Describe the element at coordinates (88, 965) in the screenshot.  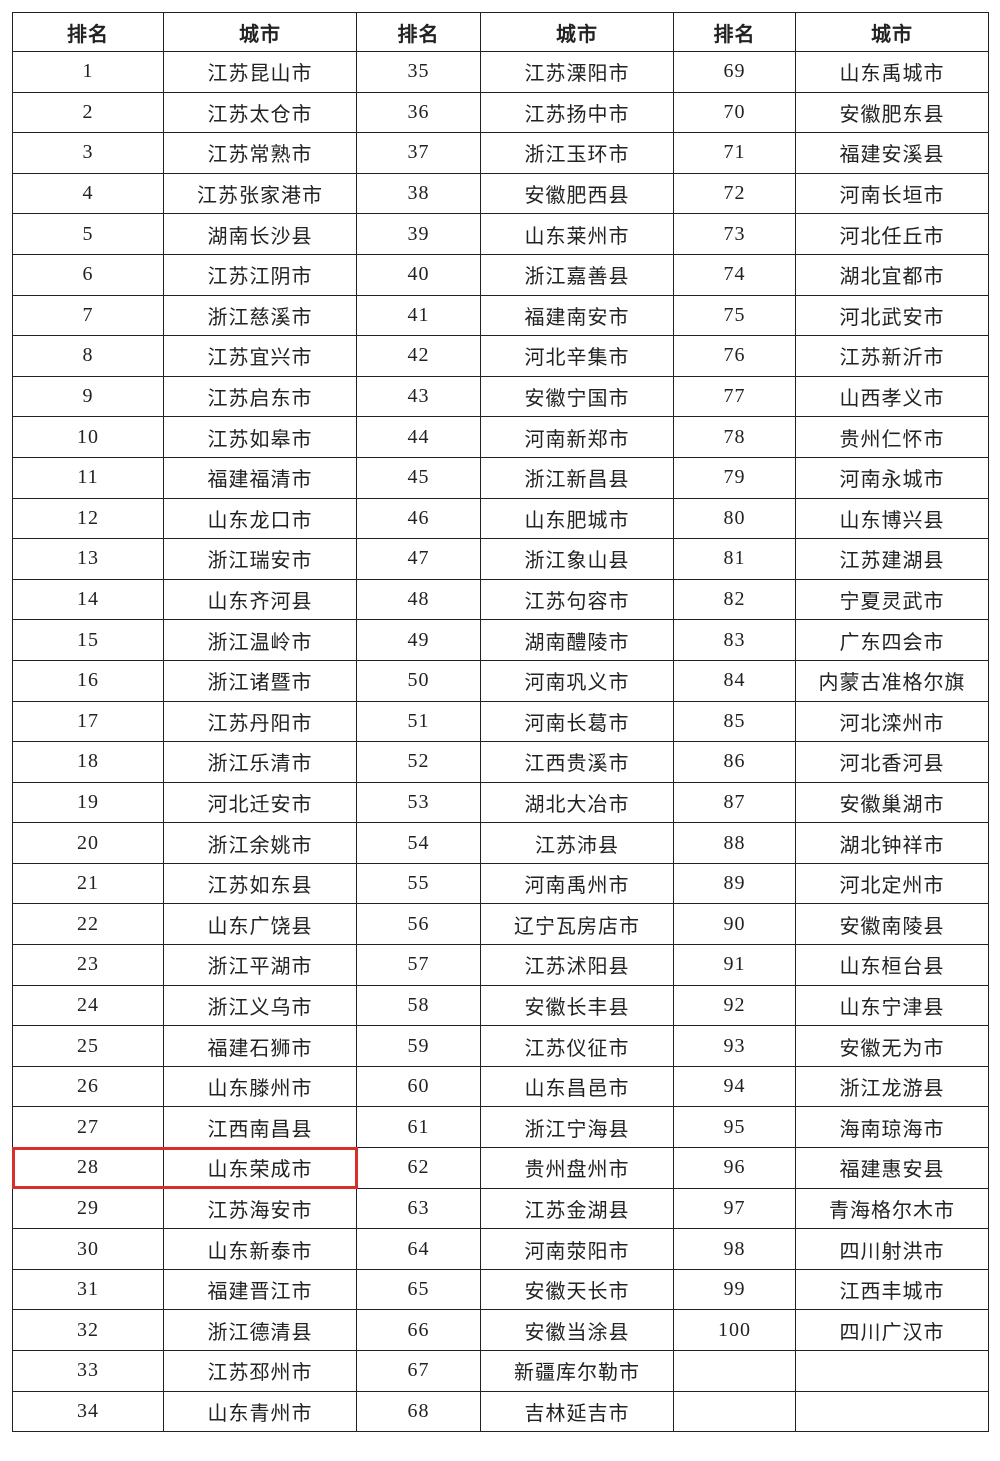
I see `rank-cell: 23` at that location.